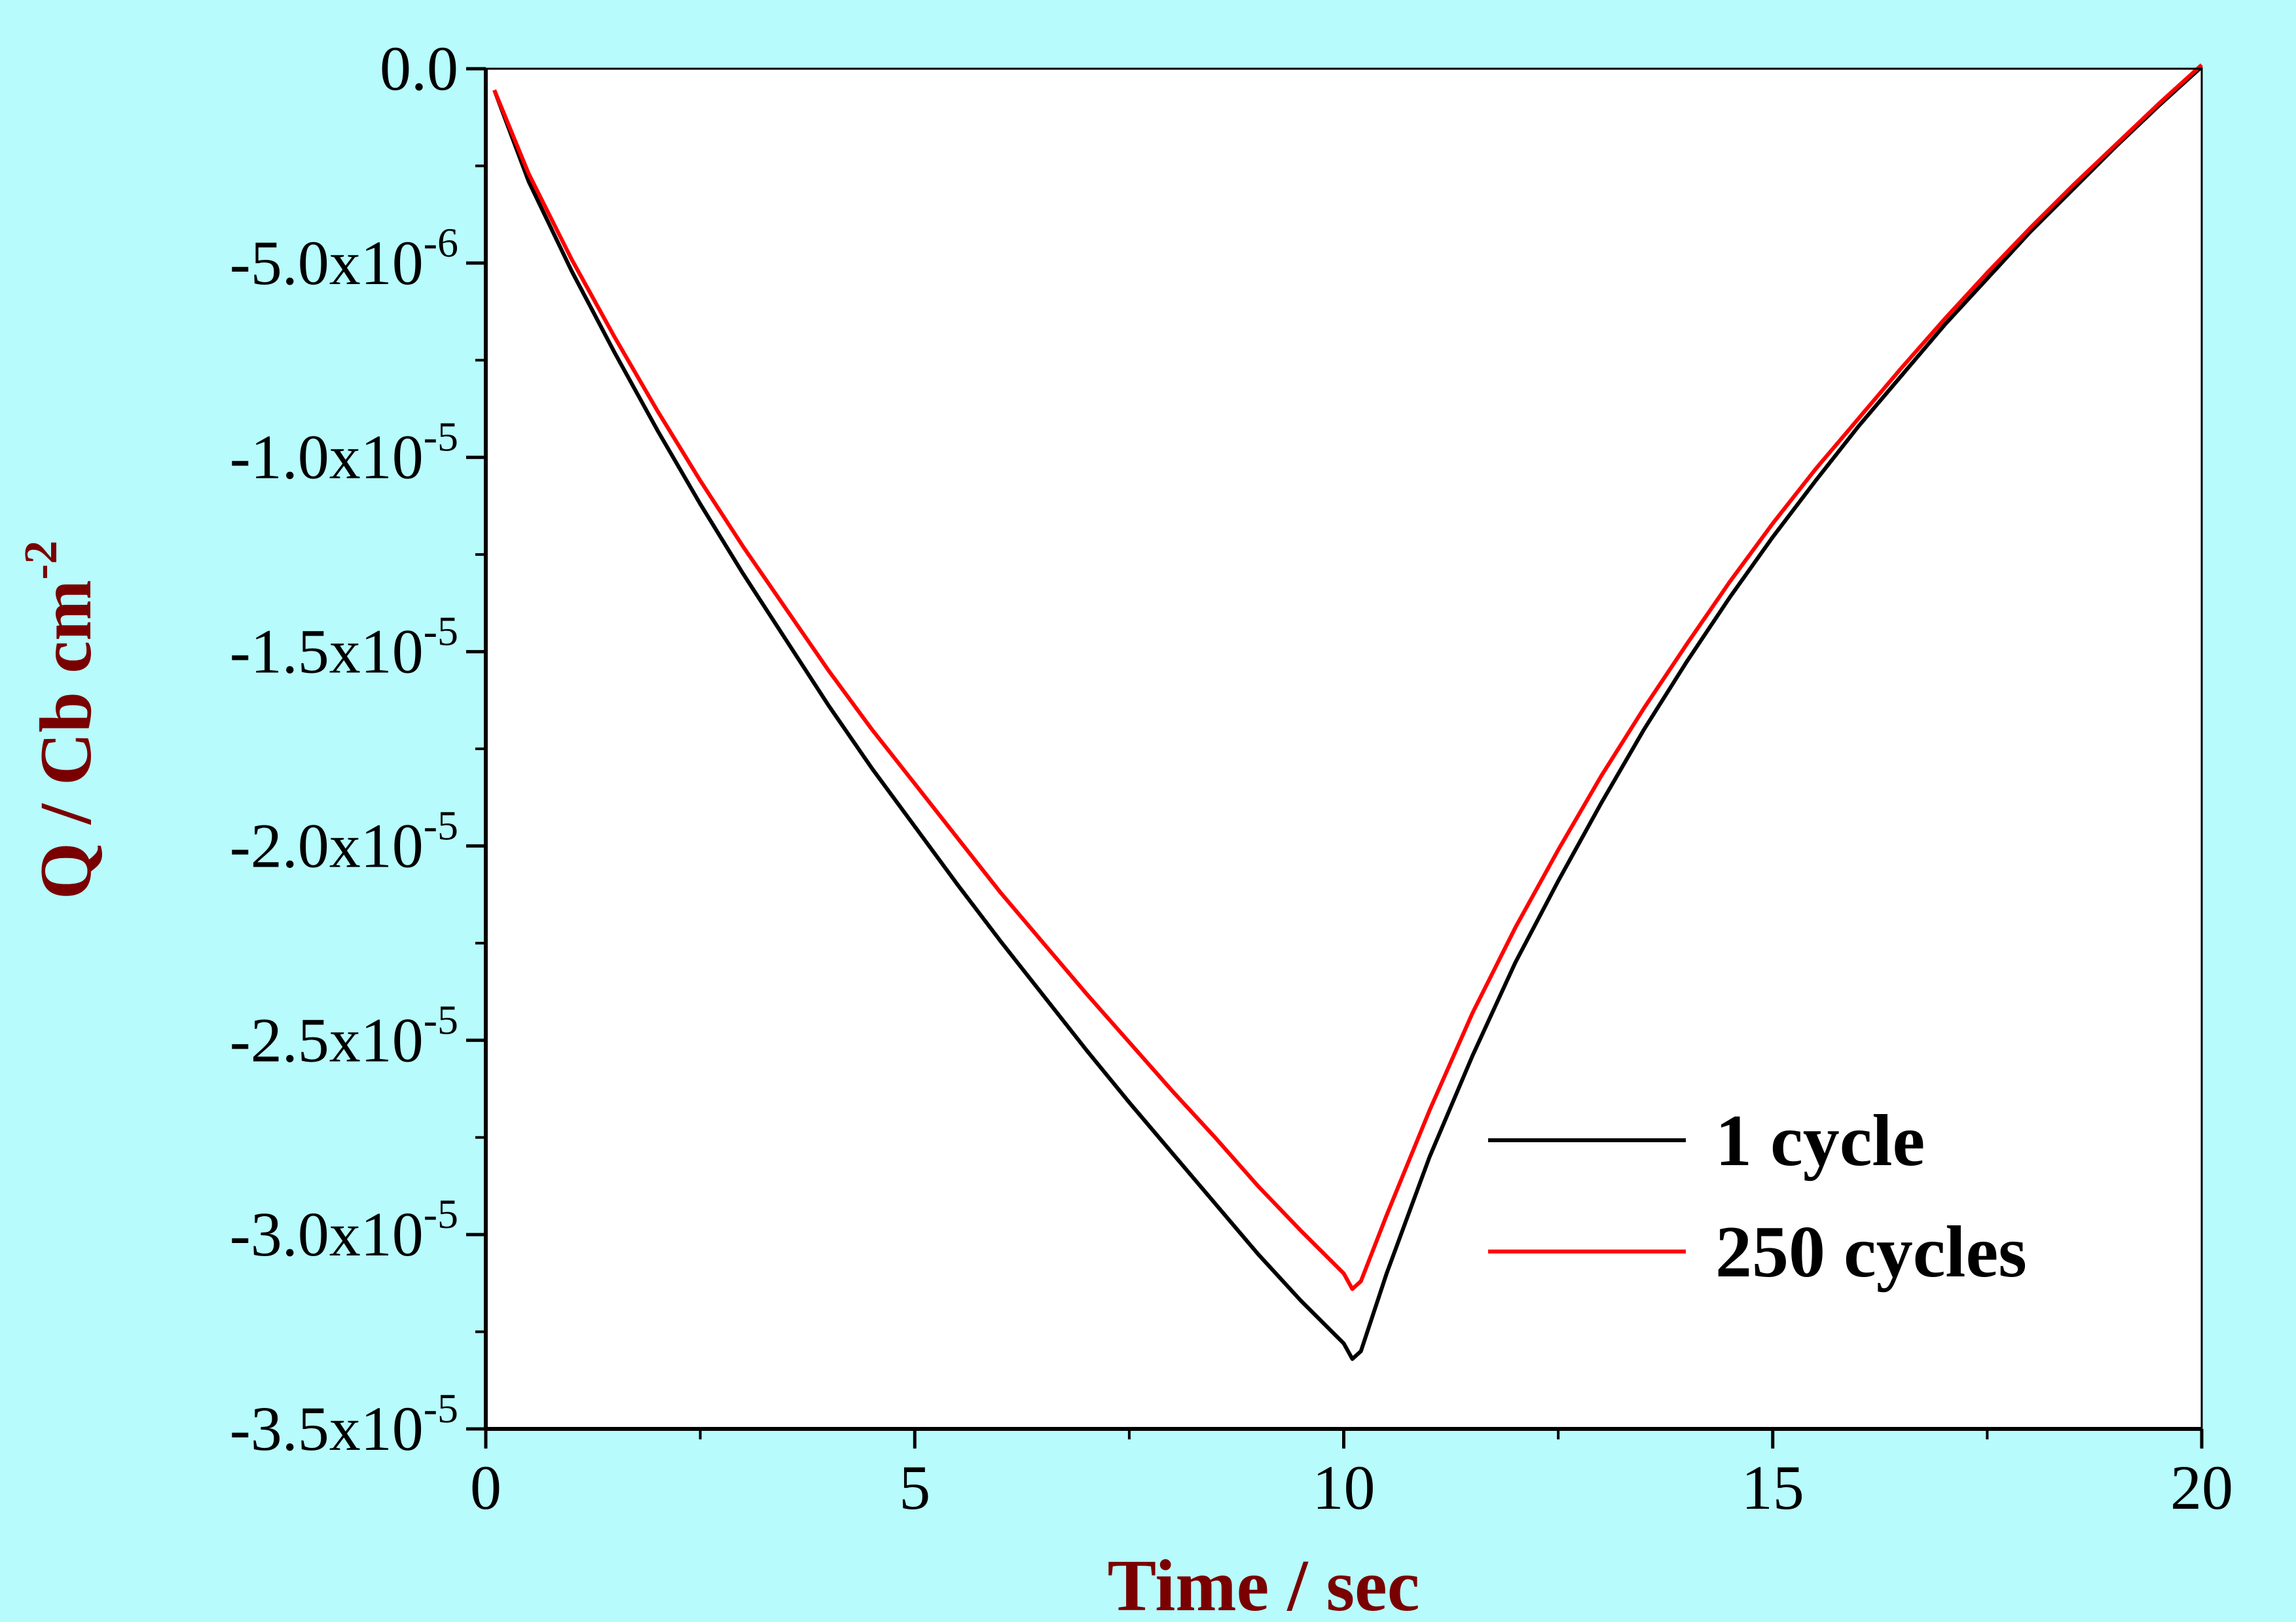 Image resolution: width=2296 pixels, height=1622 pixels. I want to click on y-tick-label: -2.5x10⁻⁵, so click(344, 1035).